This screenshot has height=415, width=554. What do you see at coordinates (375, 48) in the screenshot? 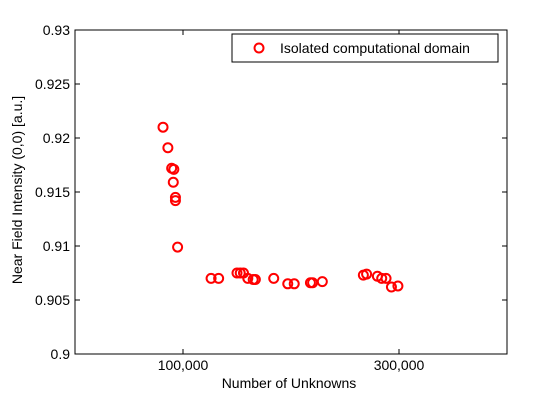
I see `legend-label: Isolated computational domain` at bounding box center [375, 48].